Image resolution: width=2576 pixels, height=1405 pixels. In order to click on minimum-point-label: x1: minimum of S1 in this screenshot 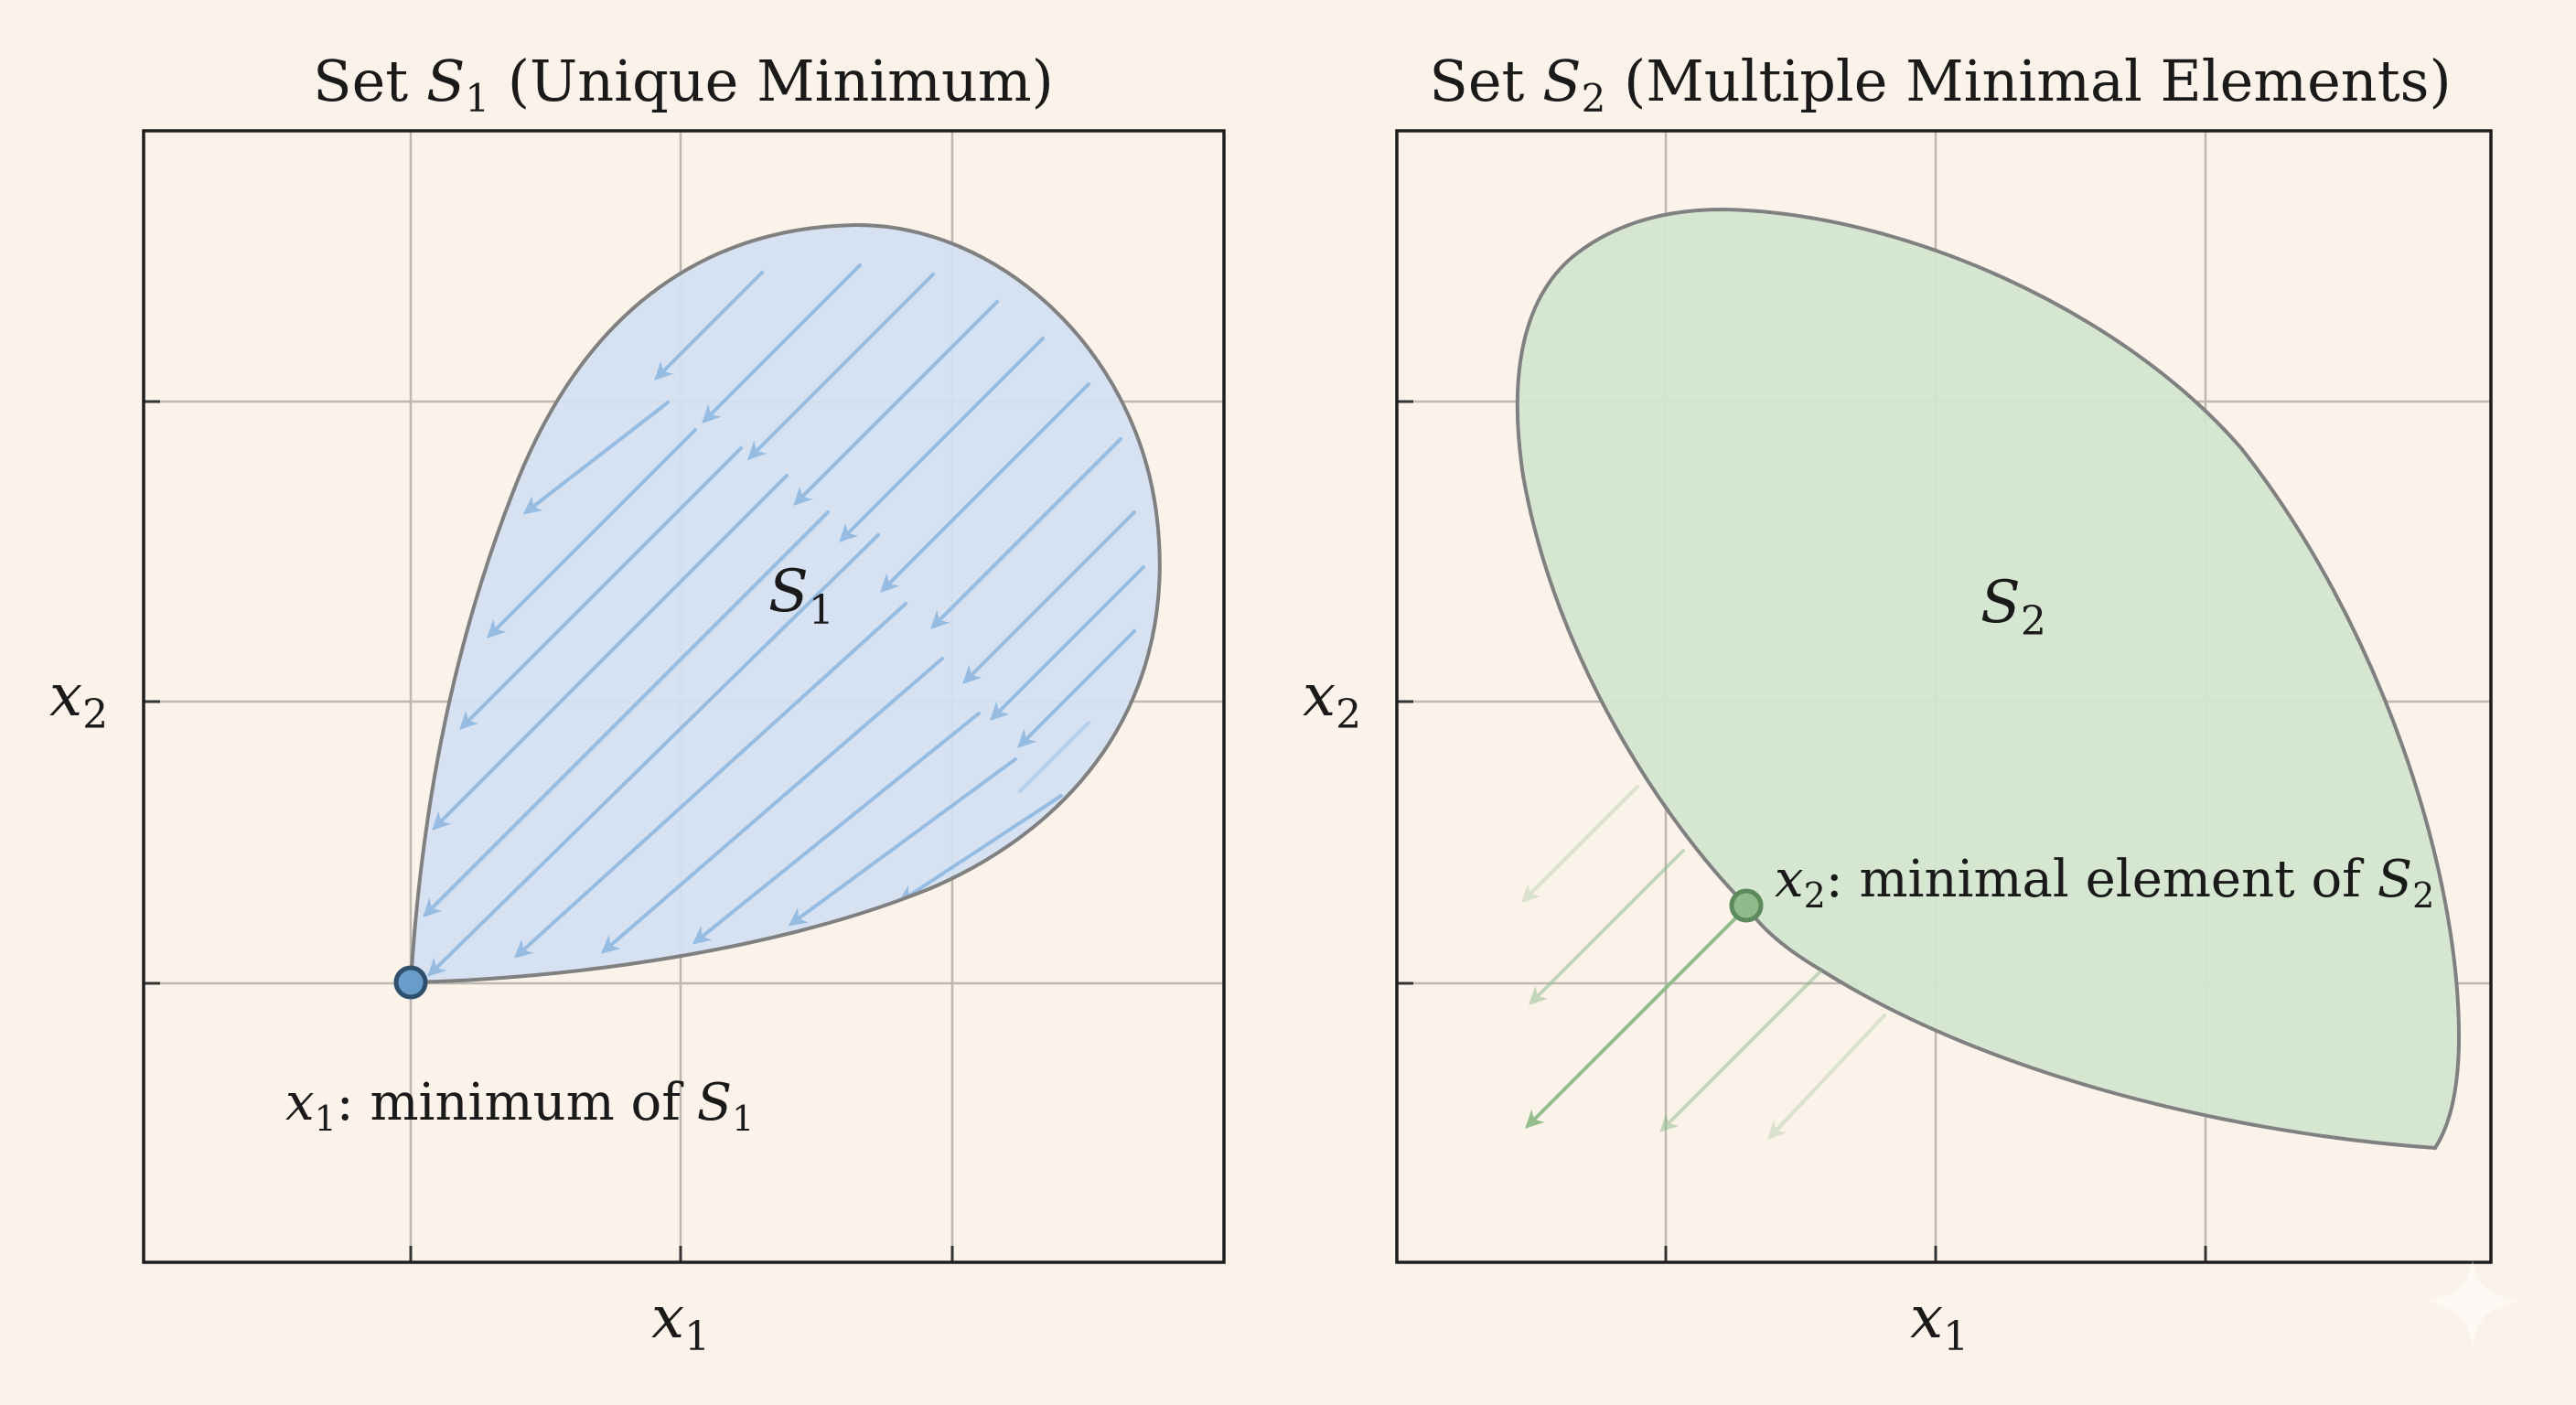, I will do `click(520, 1106)`.